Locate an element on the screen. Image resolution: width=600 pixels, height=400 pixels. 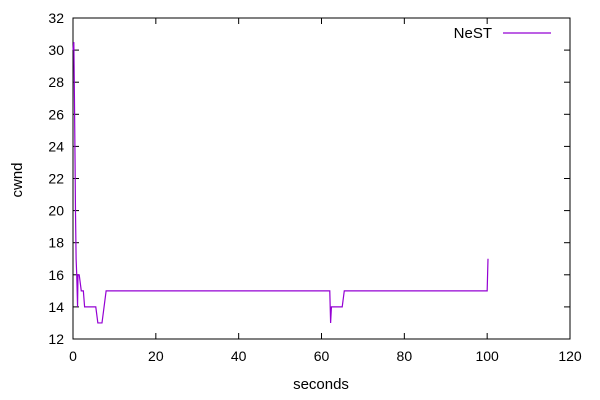
x-tick-label: 40 is located at coordinates (239, 356).